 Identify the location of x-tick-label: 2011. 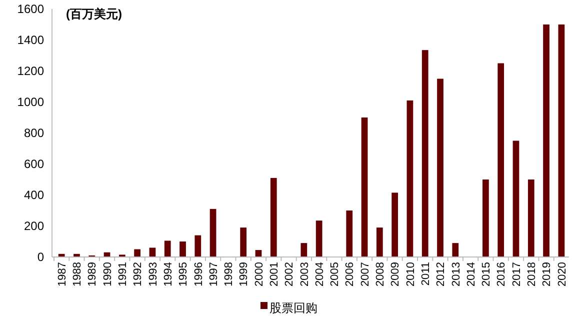
(426, 274).